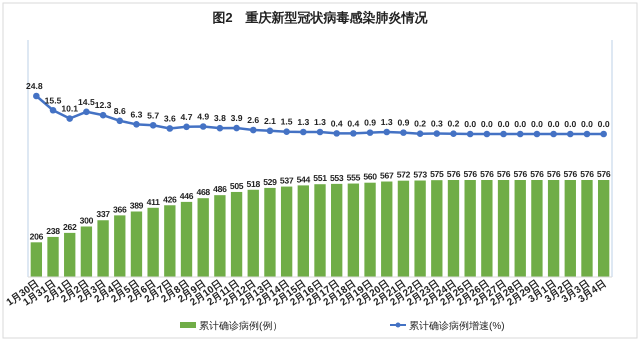 The height and width of the screenshot is (341, 640). I want to click on data-label: 6.3, so click(136, 114).